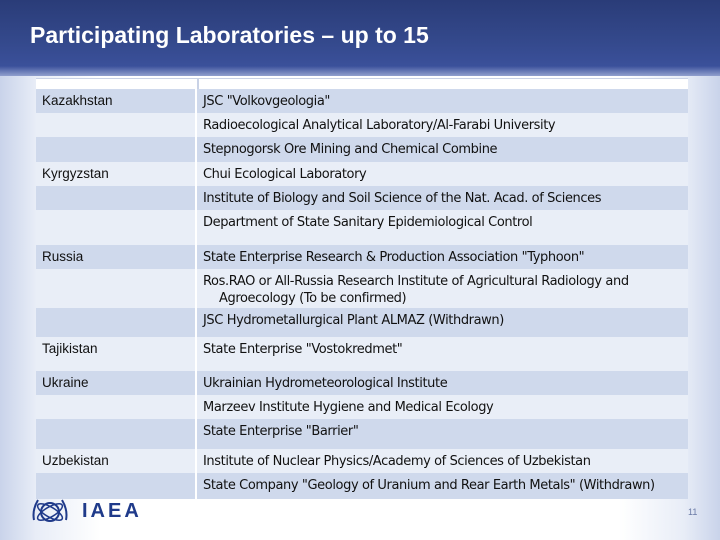  I want to click on slide-header: Participating Laboratories – up to 15, so click(360, 38).